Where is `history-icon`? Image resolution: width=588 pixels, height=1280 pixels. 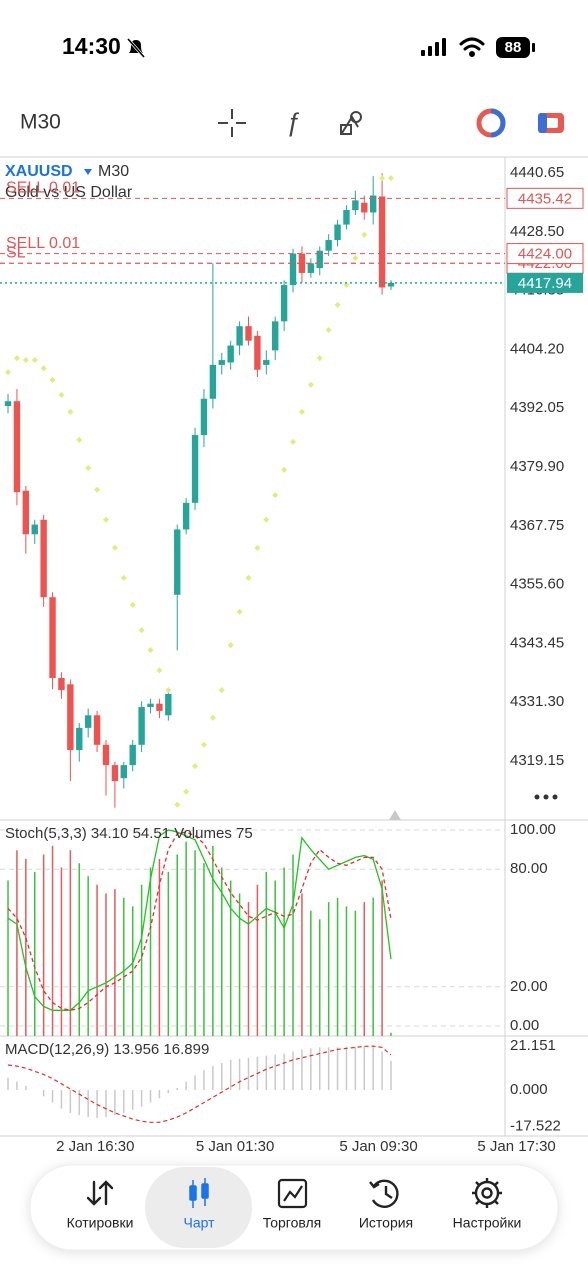
history-icon is located at coordinates (384, 1193).